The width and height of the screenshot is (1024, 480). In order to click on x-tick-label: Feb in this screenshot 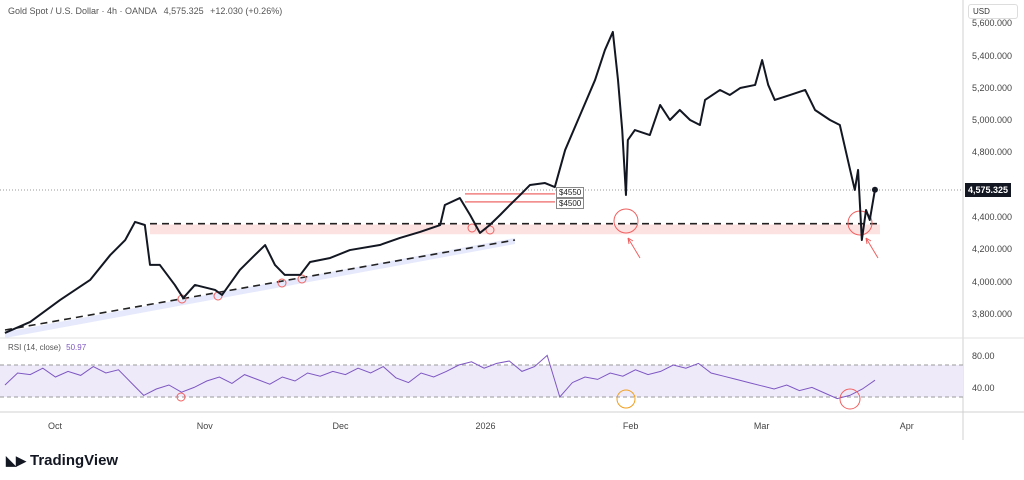, I will do `click(630, 426)`.